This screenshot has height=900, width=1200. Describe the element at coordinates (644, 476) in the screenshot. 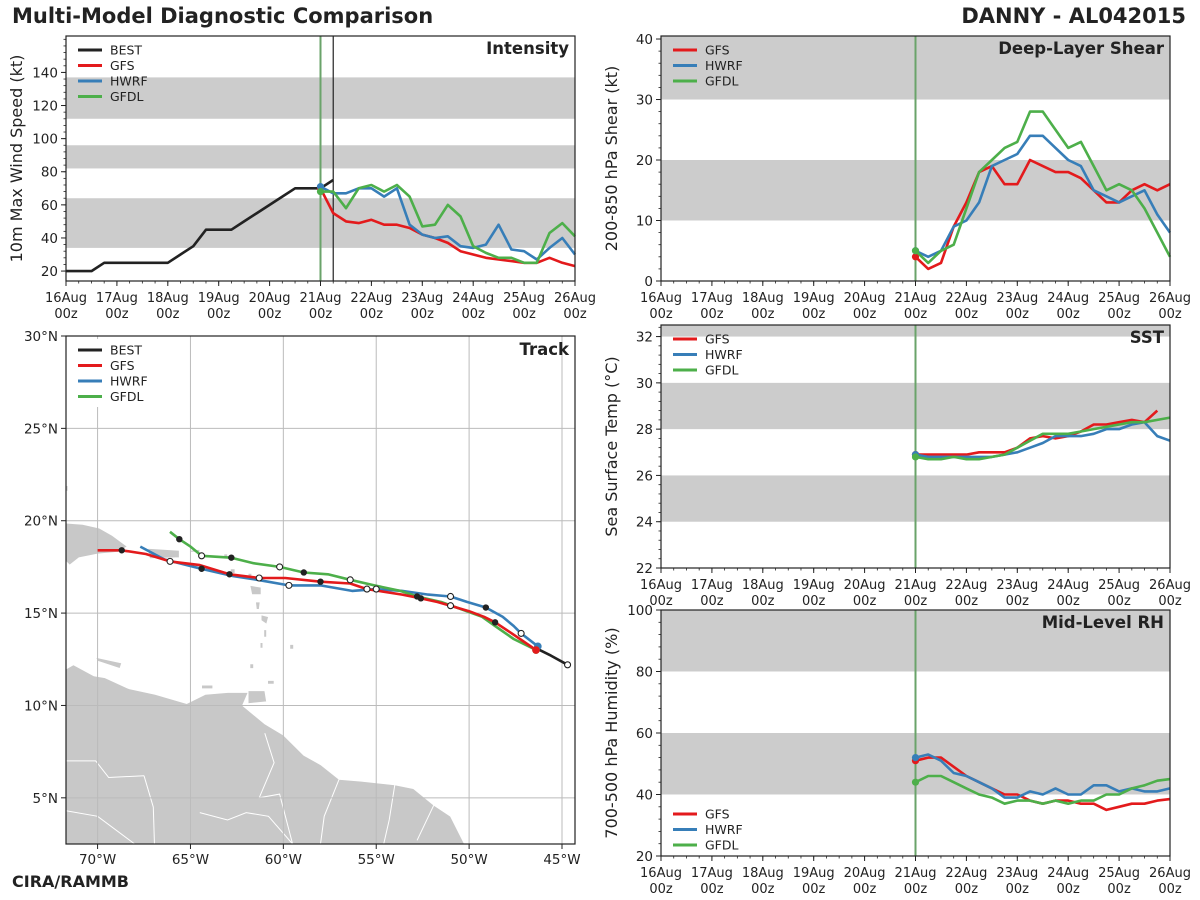

I see `sst-ytick-label: 26` at that location.